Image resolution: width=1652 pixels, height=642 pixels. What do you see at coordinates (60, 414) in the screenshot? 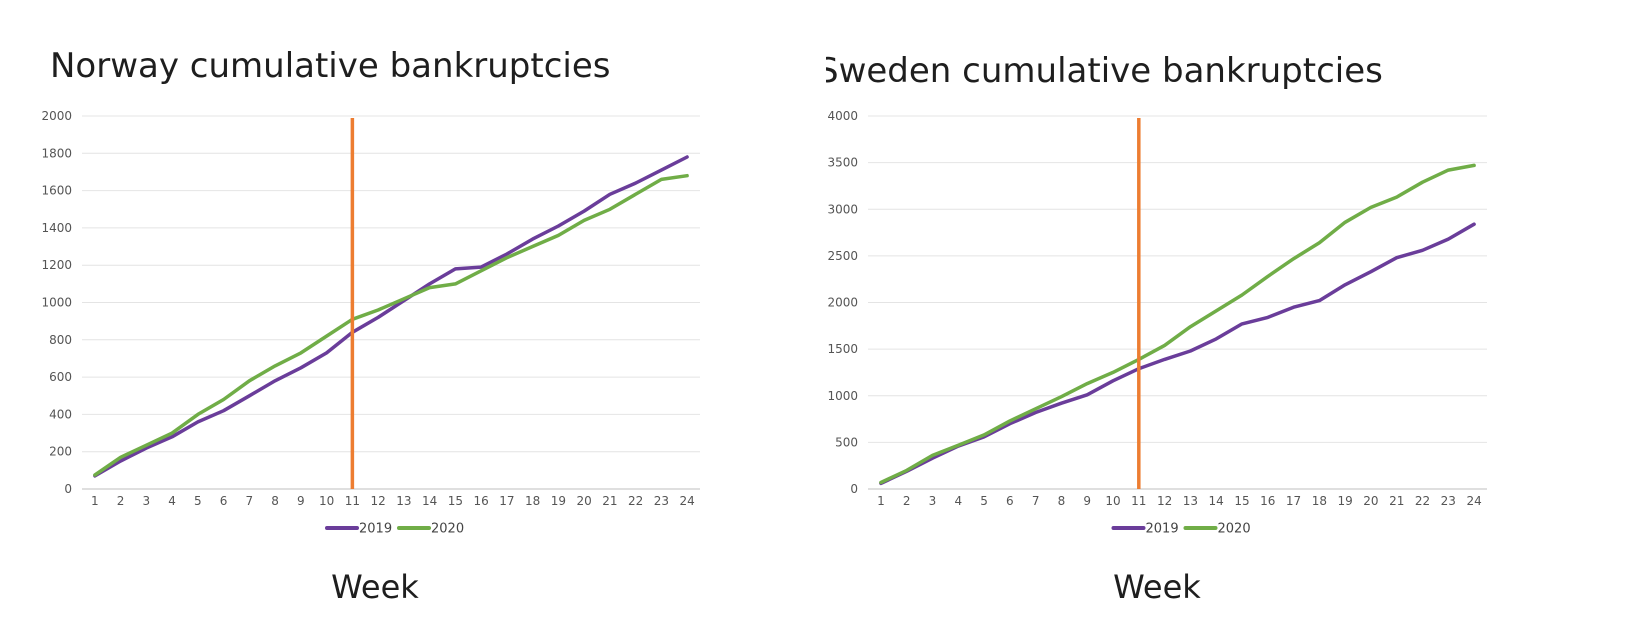
I see `y-tick-label: 400` at bounding box center [60, 414].